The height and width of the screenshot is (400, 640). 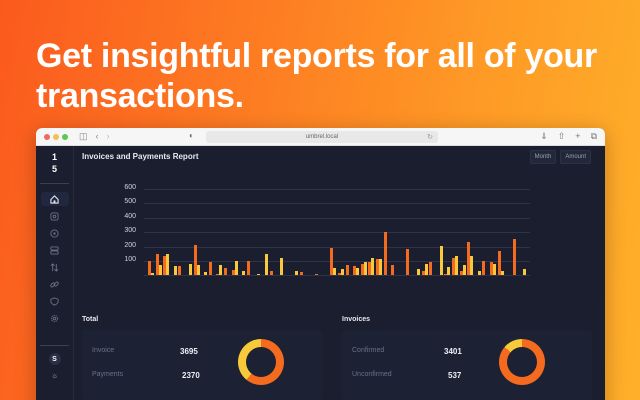 I want to click on sidebar-item-settings, so click(x=55, y=318).